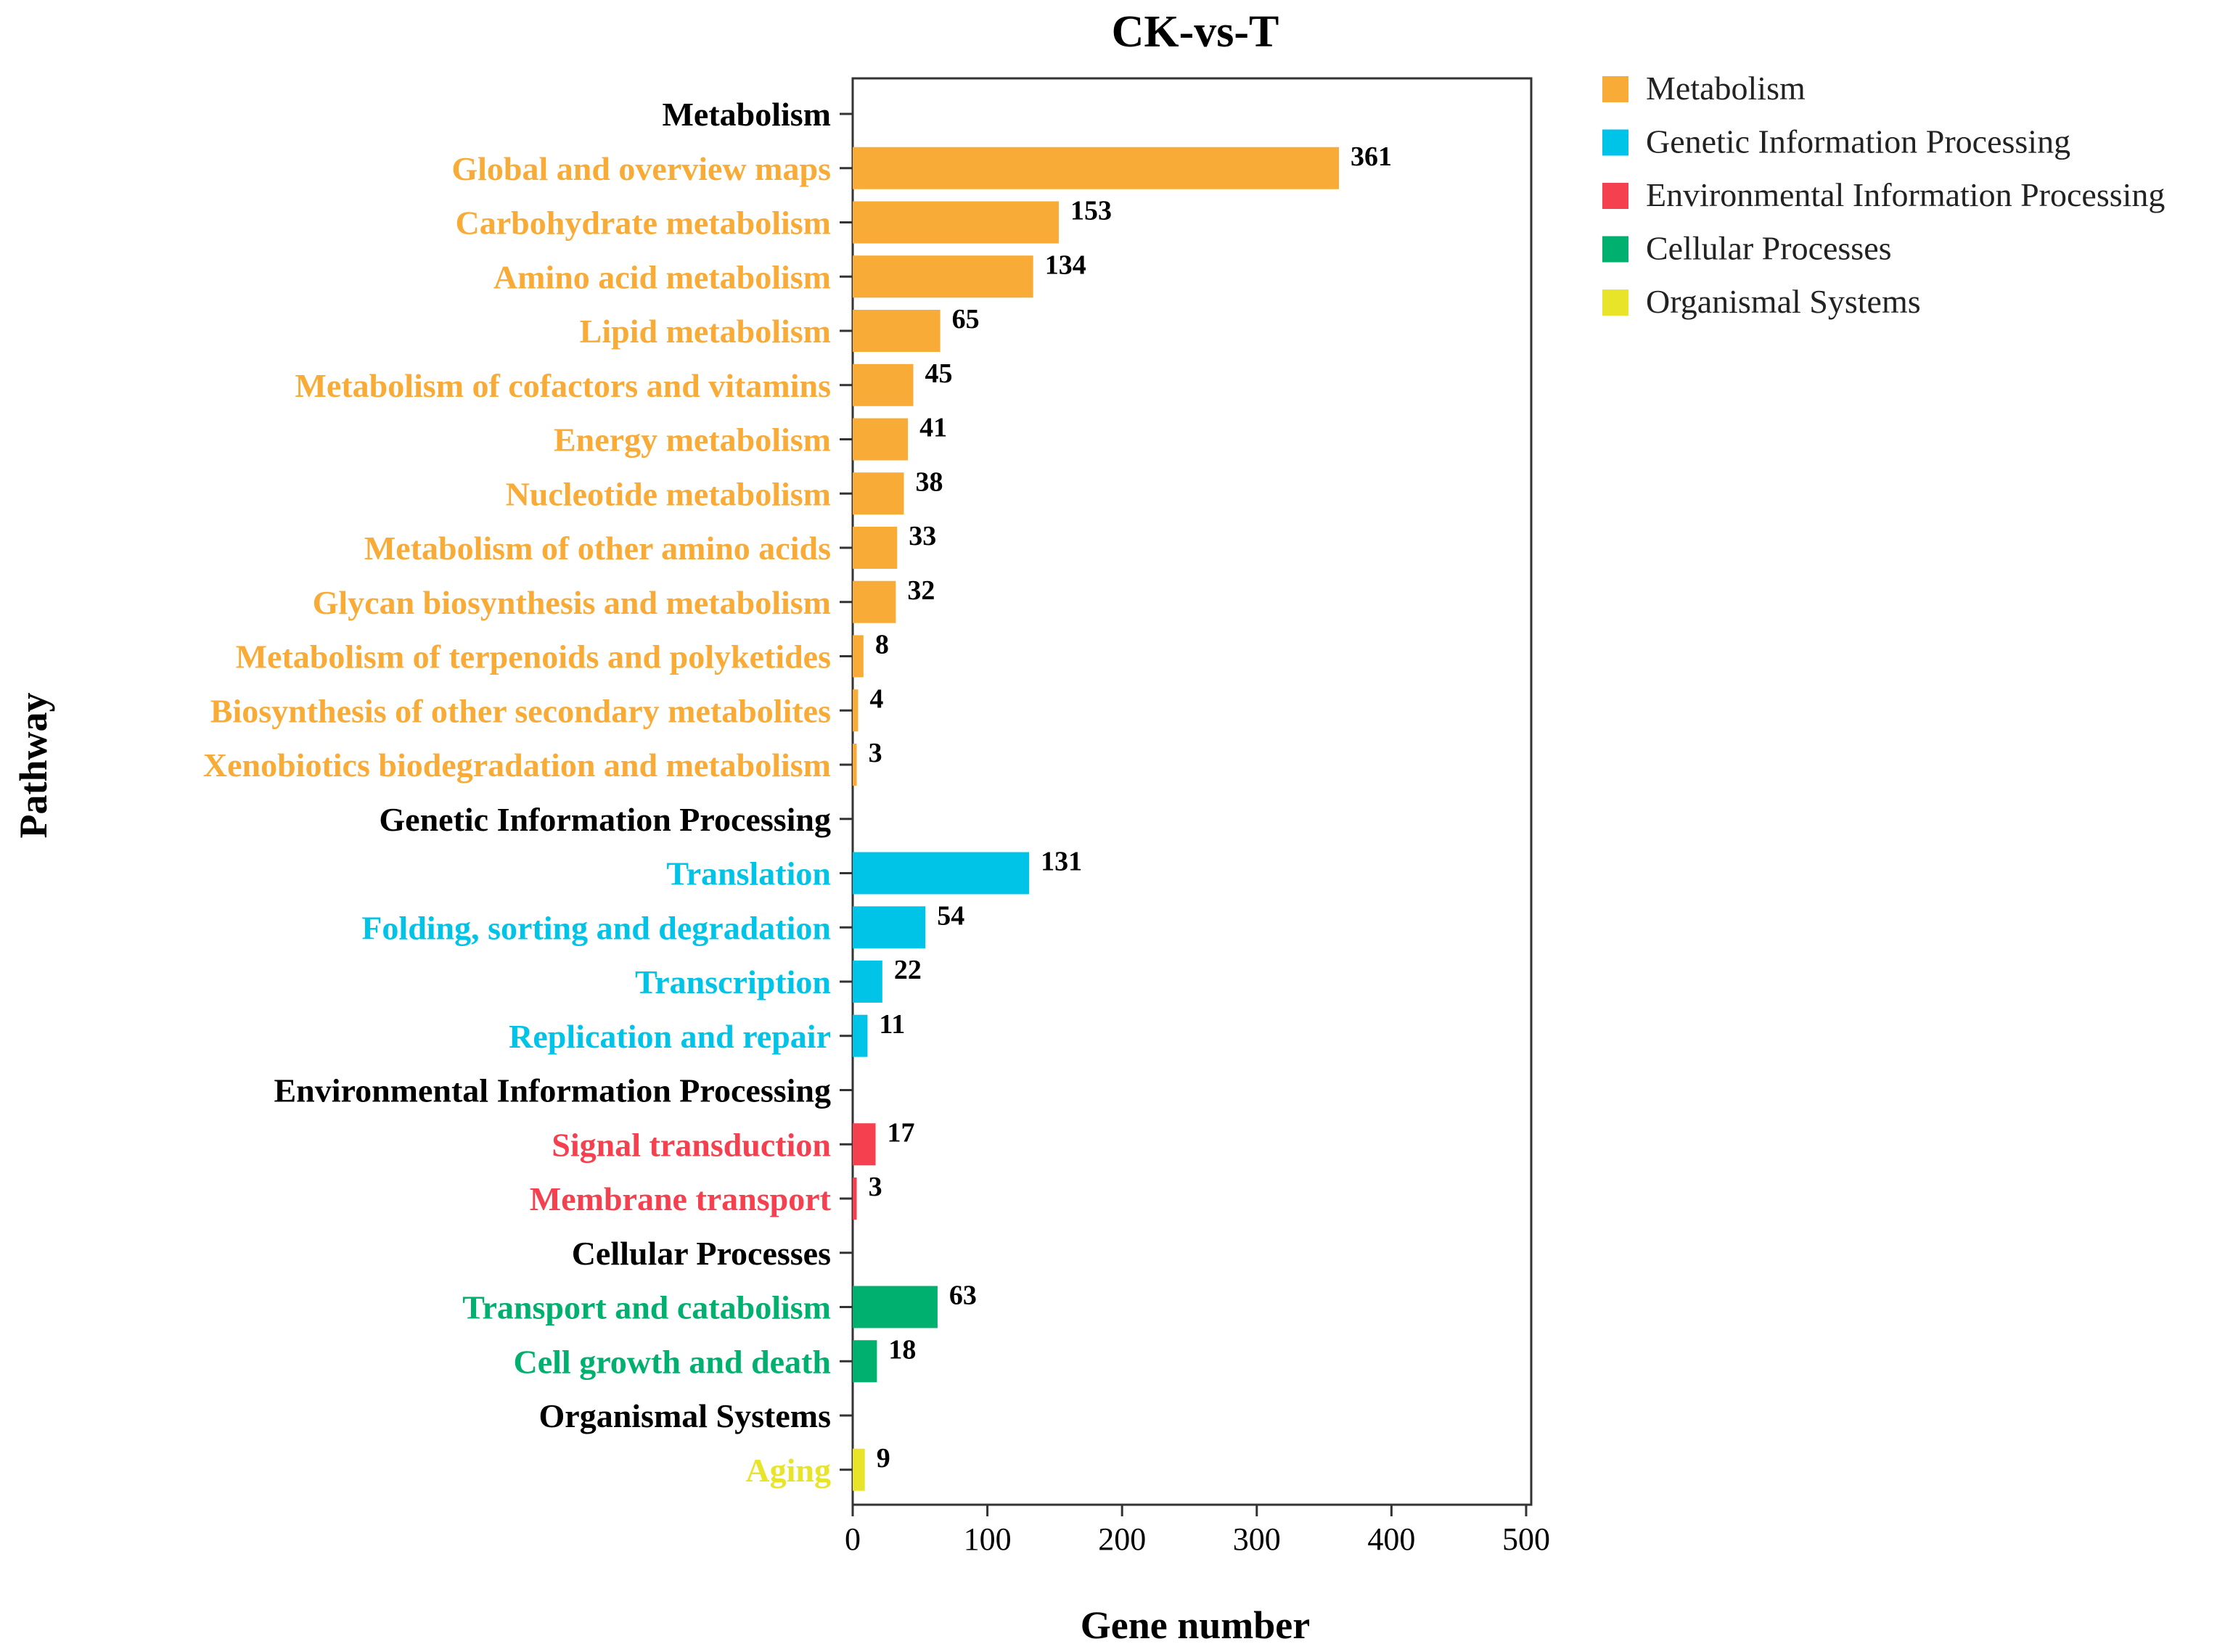 The height and width of the screenshot is (1652, 2225). I want to click on category-label: Lipid metabolism, so click(705, 331).